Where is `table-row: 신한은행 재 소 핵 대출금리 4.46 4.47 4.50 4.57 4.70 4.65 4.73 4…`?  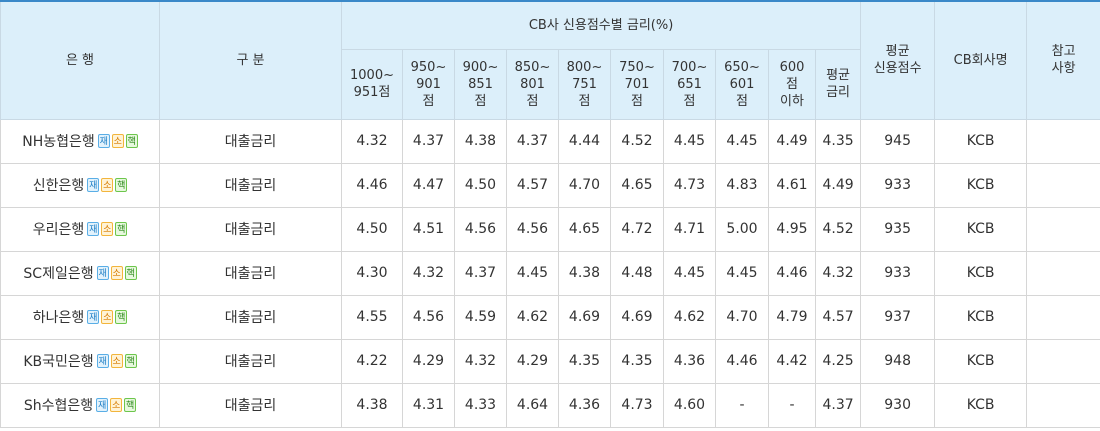
table-row: 신한은행 재 소 핵 대출금리 4.46 4.47 4.50 4.57 4.70 4.65 4.73 4… is located at coordinates (550, 185).